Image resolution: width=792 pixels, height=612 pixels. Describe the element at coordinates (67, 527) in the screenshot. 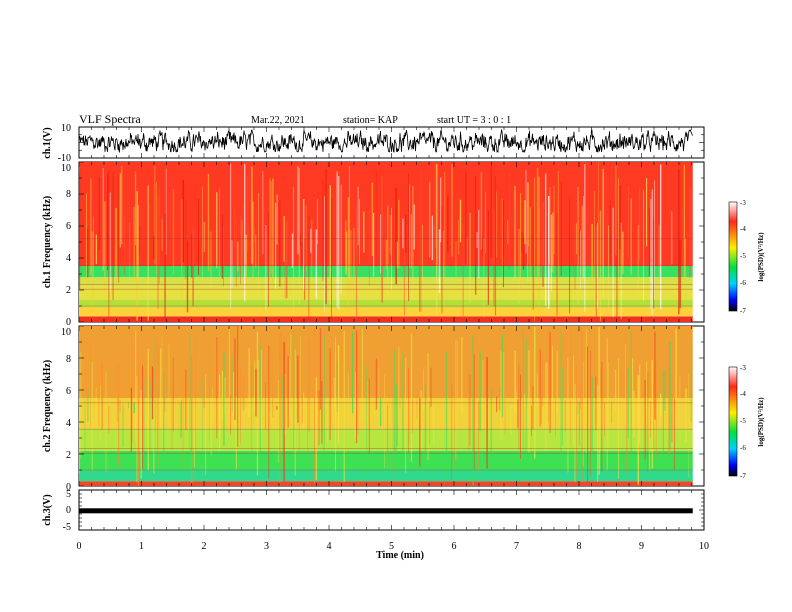

I see `ch3-ytick-neg5: -5` at that location.